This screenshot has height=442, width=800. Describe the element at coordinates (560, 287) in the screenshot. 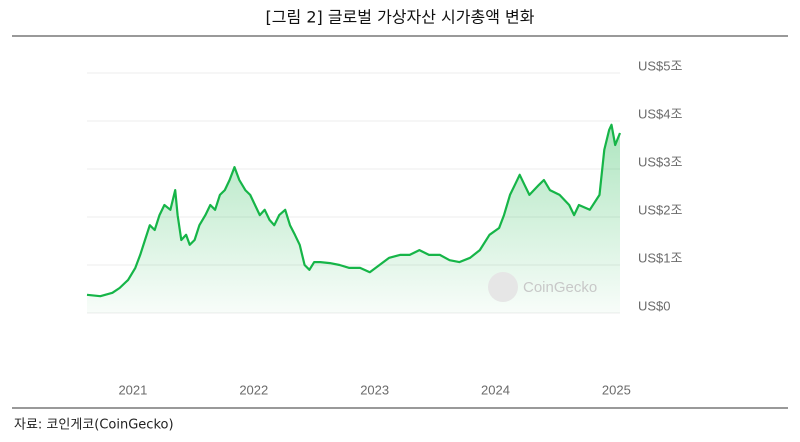

I see `watermark: CoinGecko` at that location.